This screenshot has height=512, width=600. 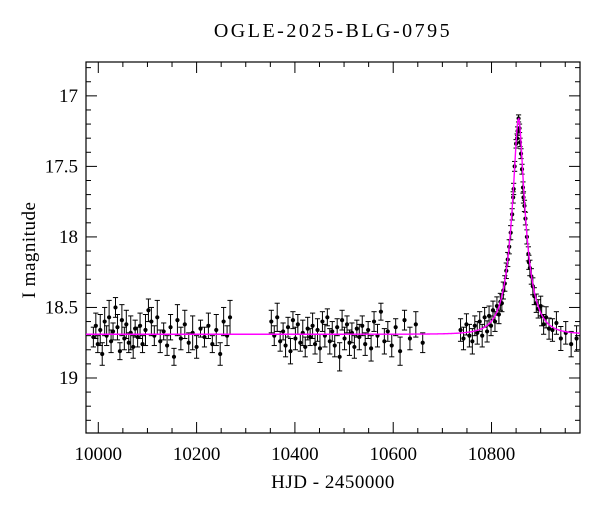 I want to click on x-tick-label: 10800, so click(x=492, y=454).